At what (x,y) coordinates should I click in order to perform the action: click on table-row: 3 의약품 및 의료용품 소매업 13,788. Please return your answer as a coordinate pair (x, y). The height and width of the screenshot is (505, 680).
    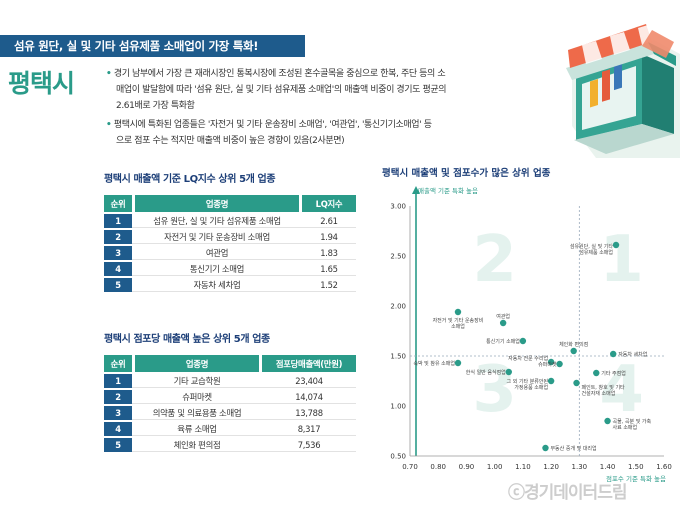
    Looking at the image, I should click on (230, 413).